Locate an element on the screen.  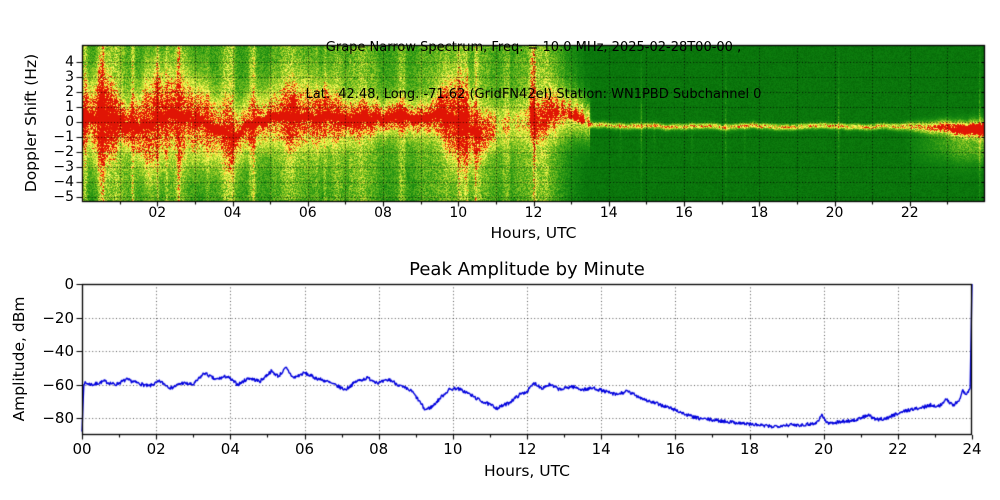
spectrogram-x-tick-label: 10 is located at coordinates (458, 213).